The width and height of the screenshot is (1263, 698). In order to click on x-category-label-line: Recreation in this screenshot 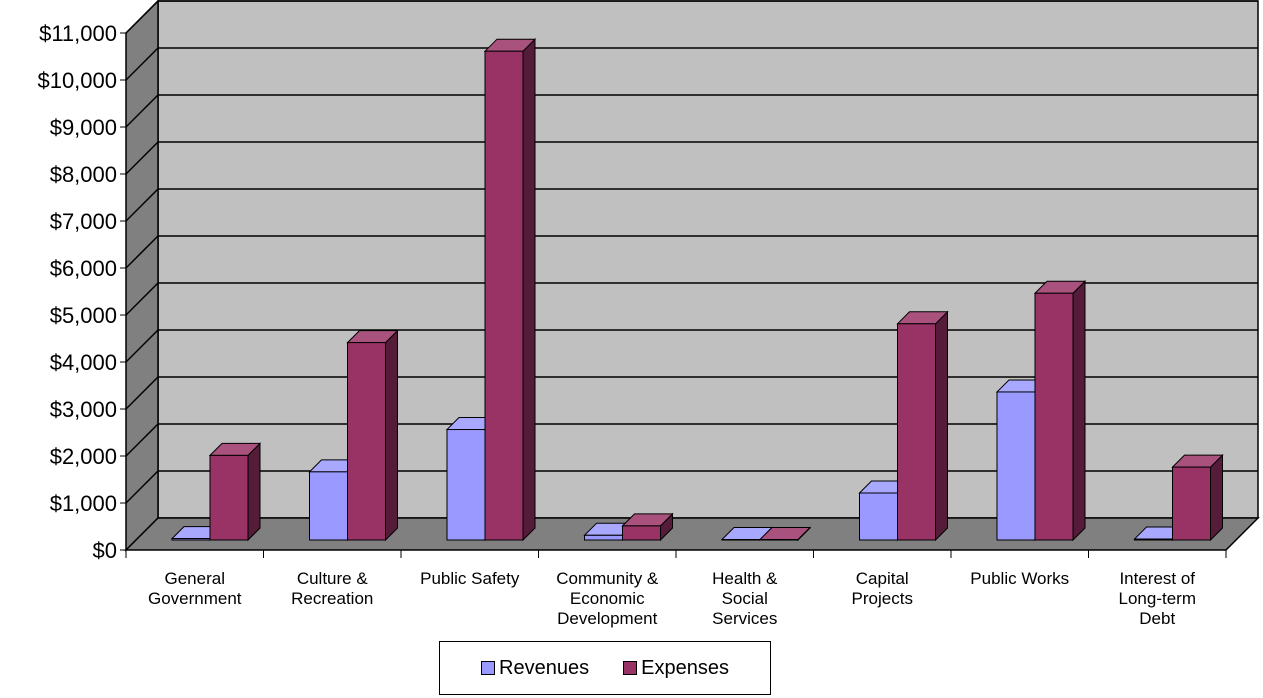, I will do `click(332, 598)`.